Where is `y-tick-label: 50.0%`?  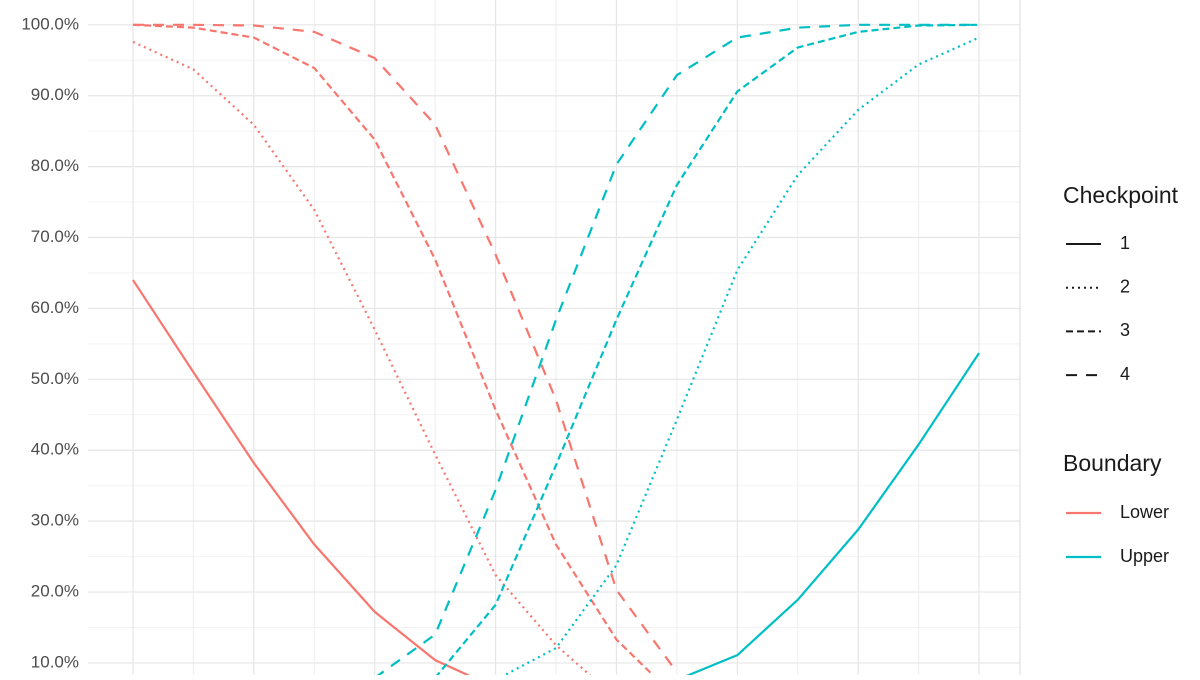
y-tick-label: 50.0% is located at coordinates (55, 378).